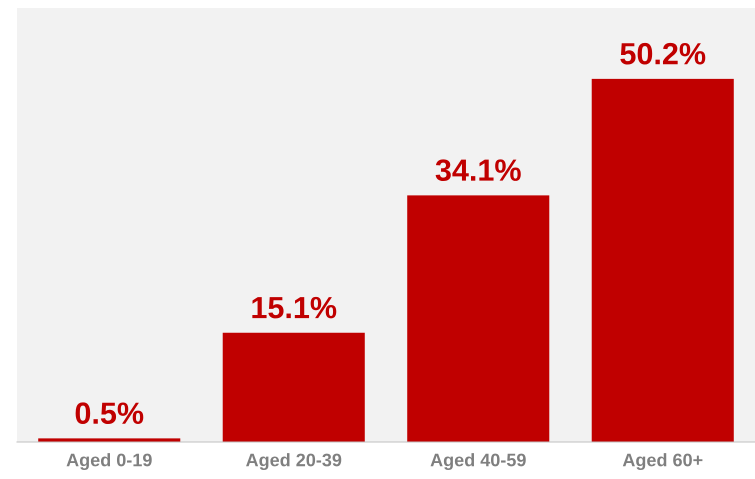 The image size is (755, 479). Describe the element at coordinates (478, 461) in the screenshot. I see `x-tick-label: Aged 40-59` at that location.